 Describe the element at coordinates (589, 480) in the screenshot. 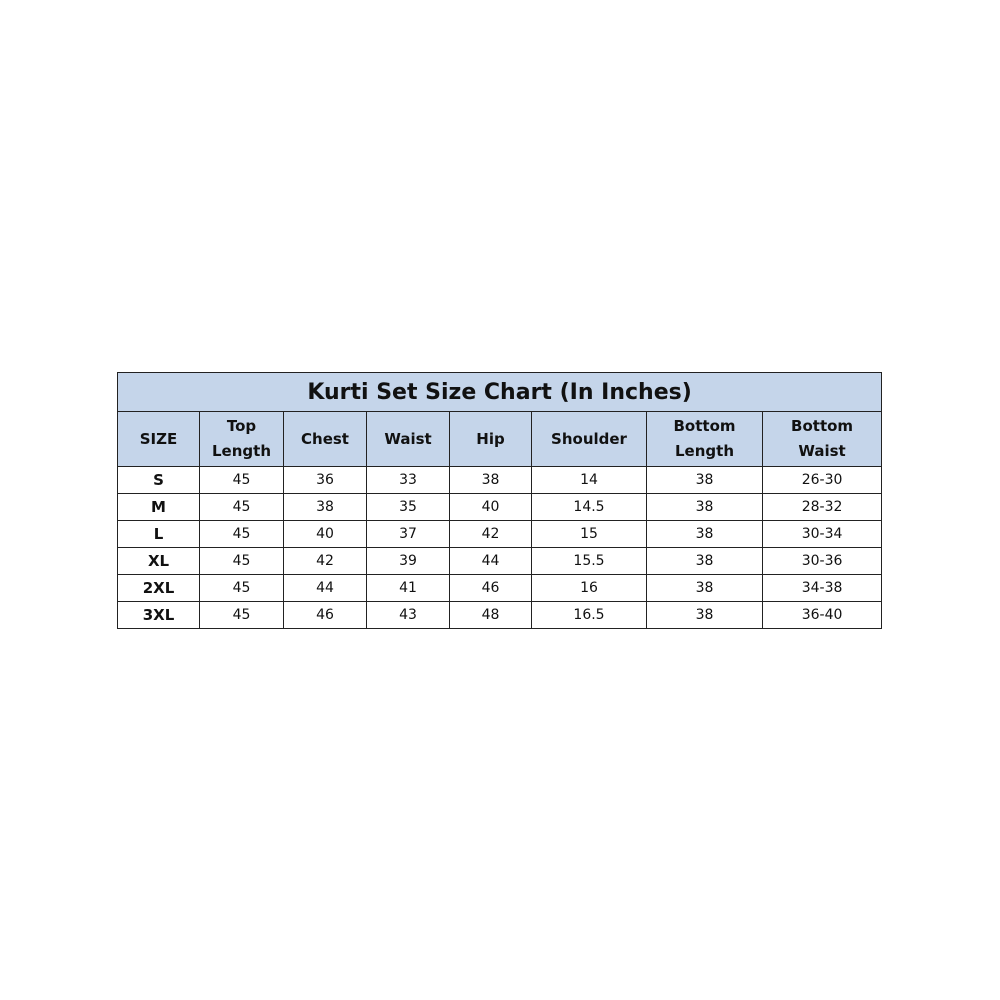

I see `table-cell: 14` at that location.